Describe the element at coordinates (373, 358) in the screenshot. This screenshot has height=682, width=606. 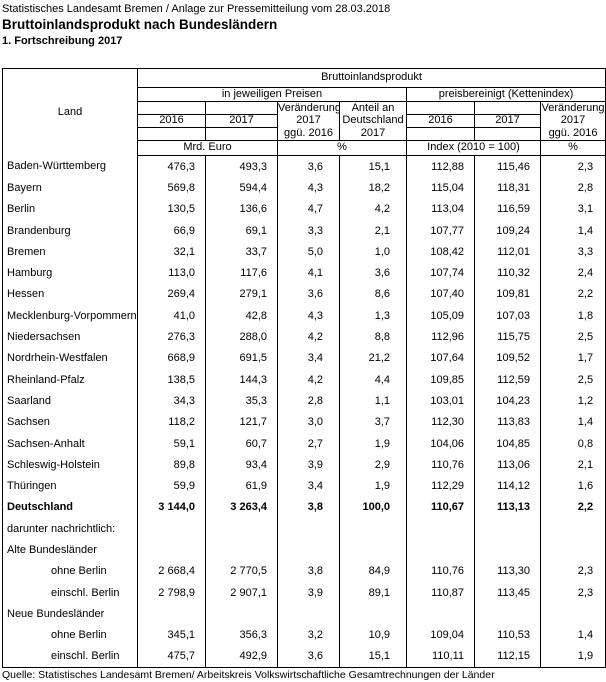
I see `cell-value: 21,2` at that location.